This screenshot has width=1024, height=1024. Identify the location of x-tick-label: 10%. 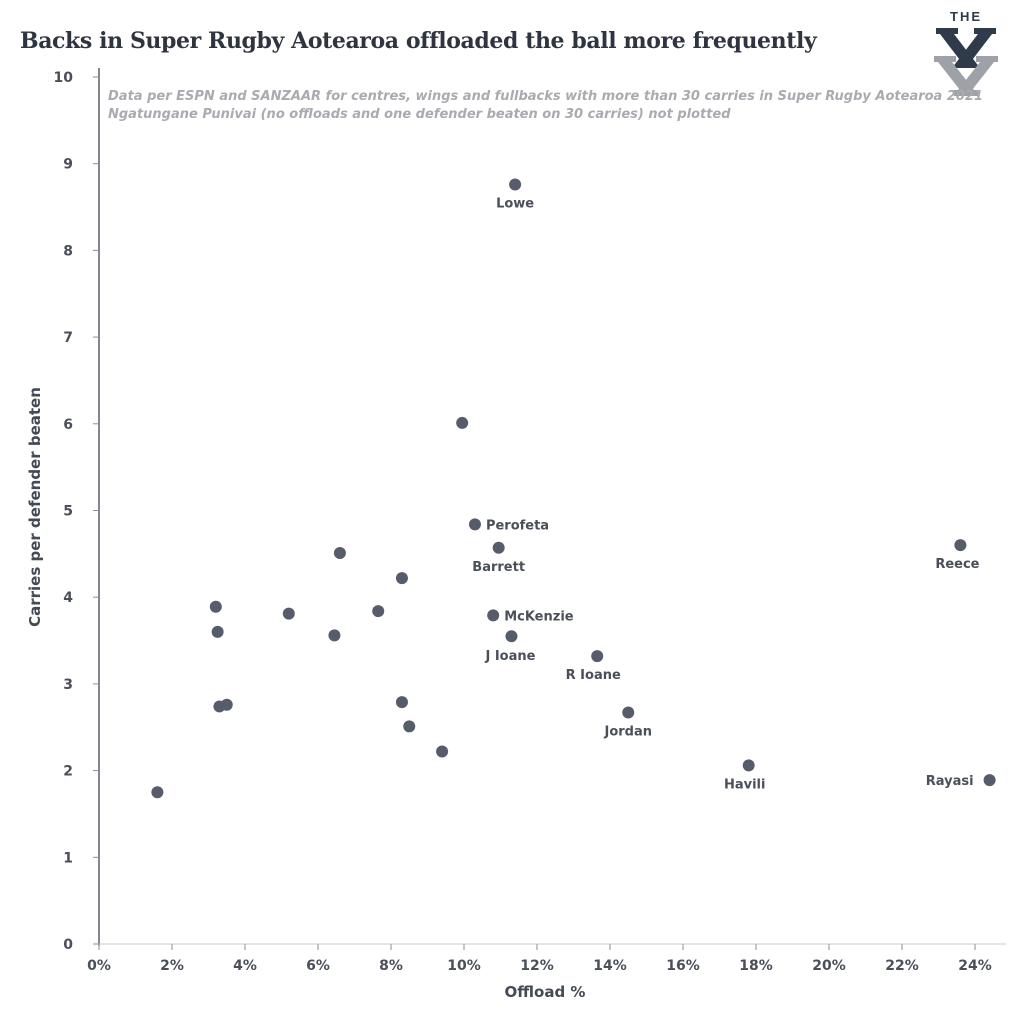
(464, 966).